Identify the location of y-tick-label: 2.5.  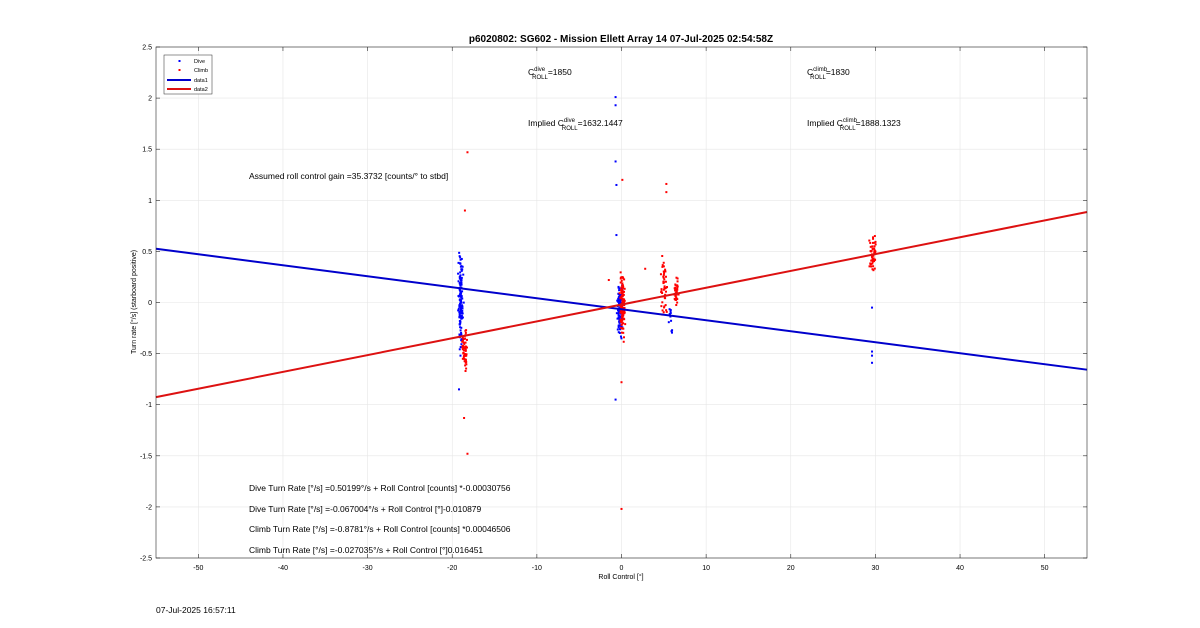
(147, 48).